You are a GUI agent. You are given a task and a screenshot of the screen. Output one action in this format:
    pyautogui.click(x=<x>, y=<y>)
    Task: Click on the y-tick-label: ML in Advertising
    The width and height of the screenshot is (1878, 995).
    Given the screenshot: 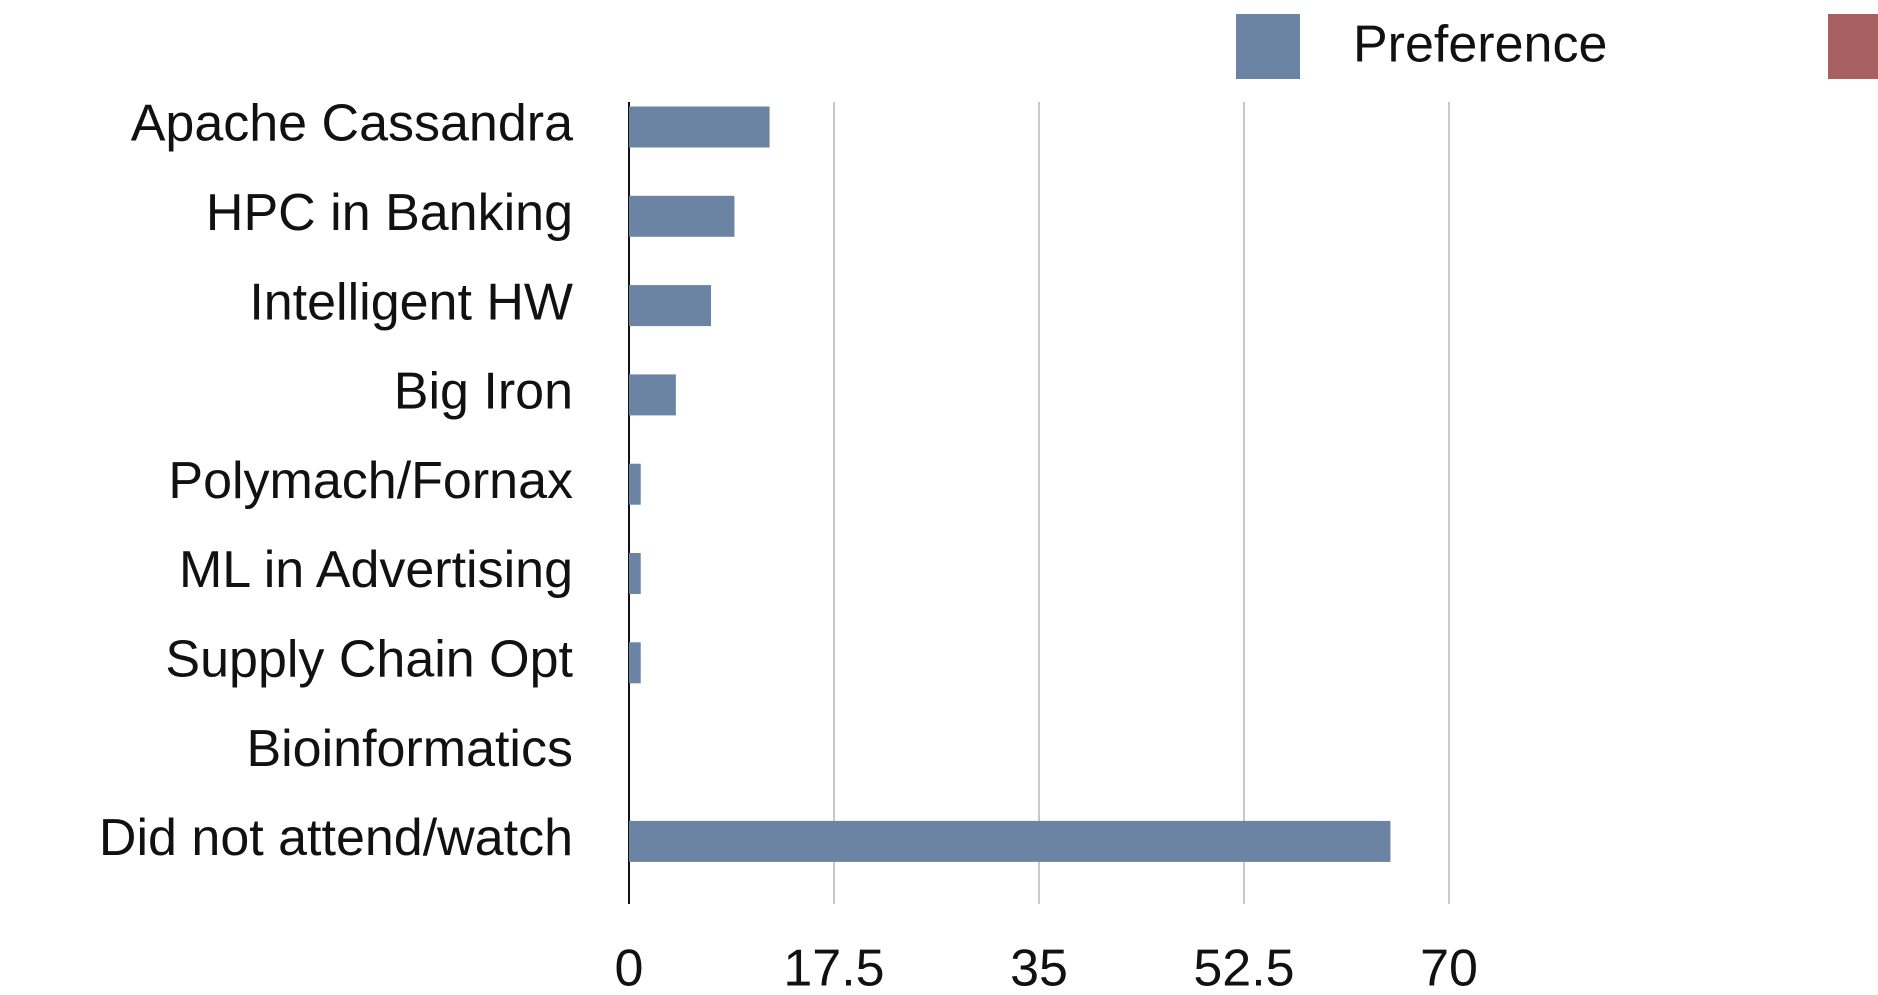 What is the action you would take?
    pyautogui.click(x=376, y=570)
    